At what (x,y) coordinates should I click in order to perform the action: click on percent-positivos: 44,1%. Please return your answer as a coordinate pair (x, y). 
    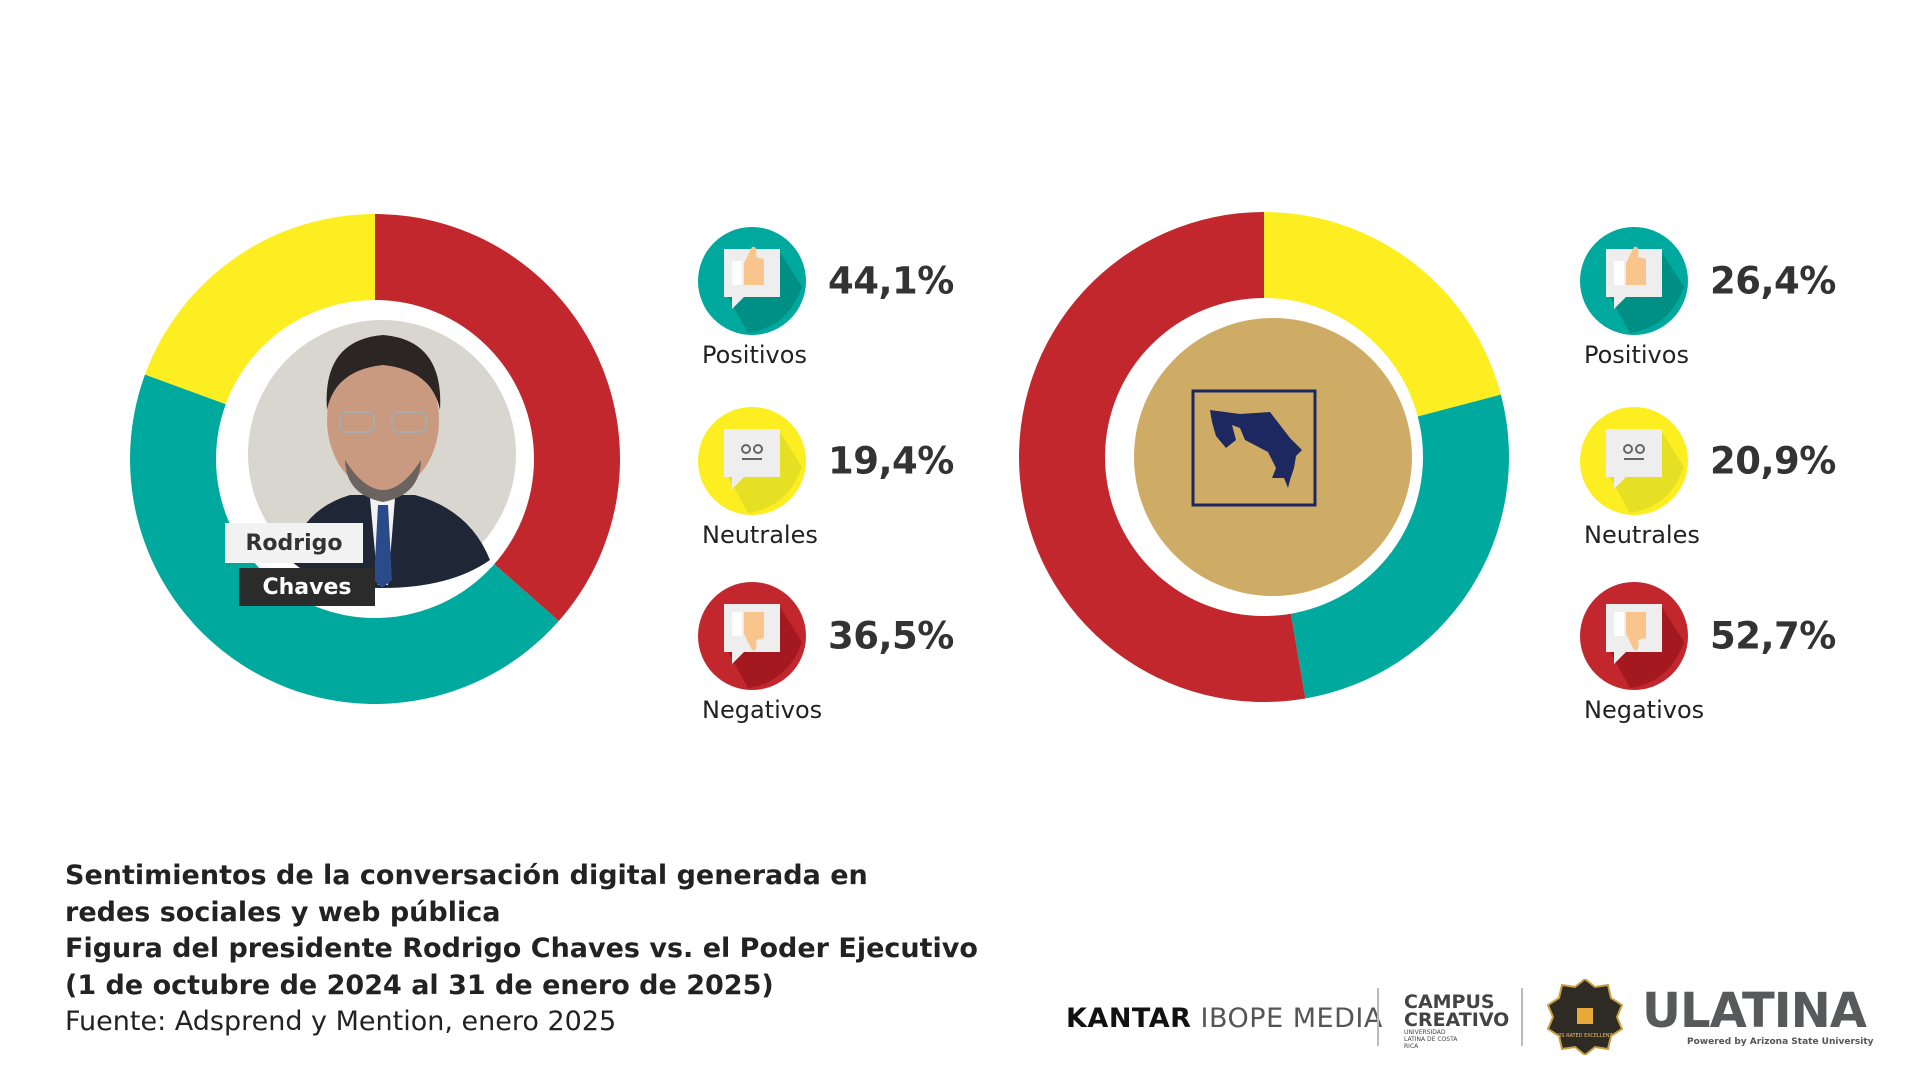
    Looking at the image, I should click on (891, 281).